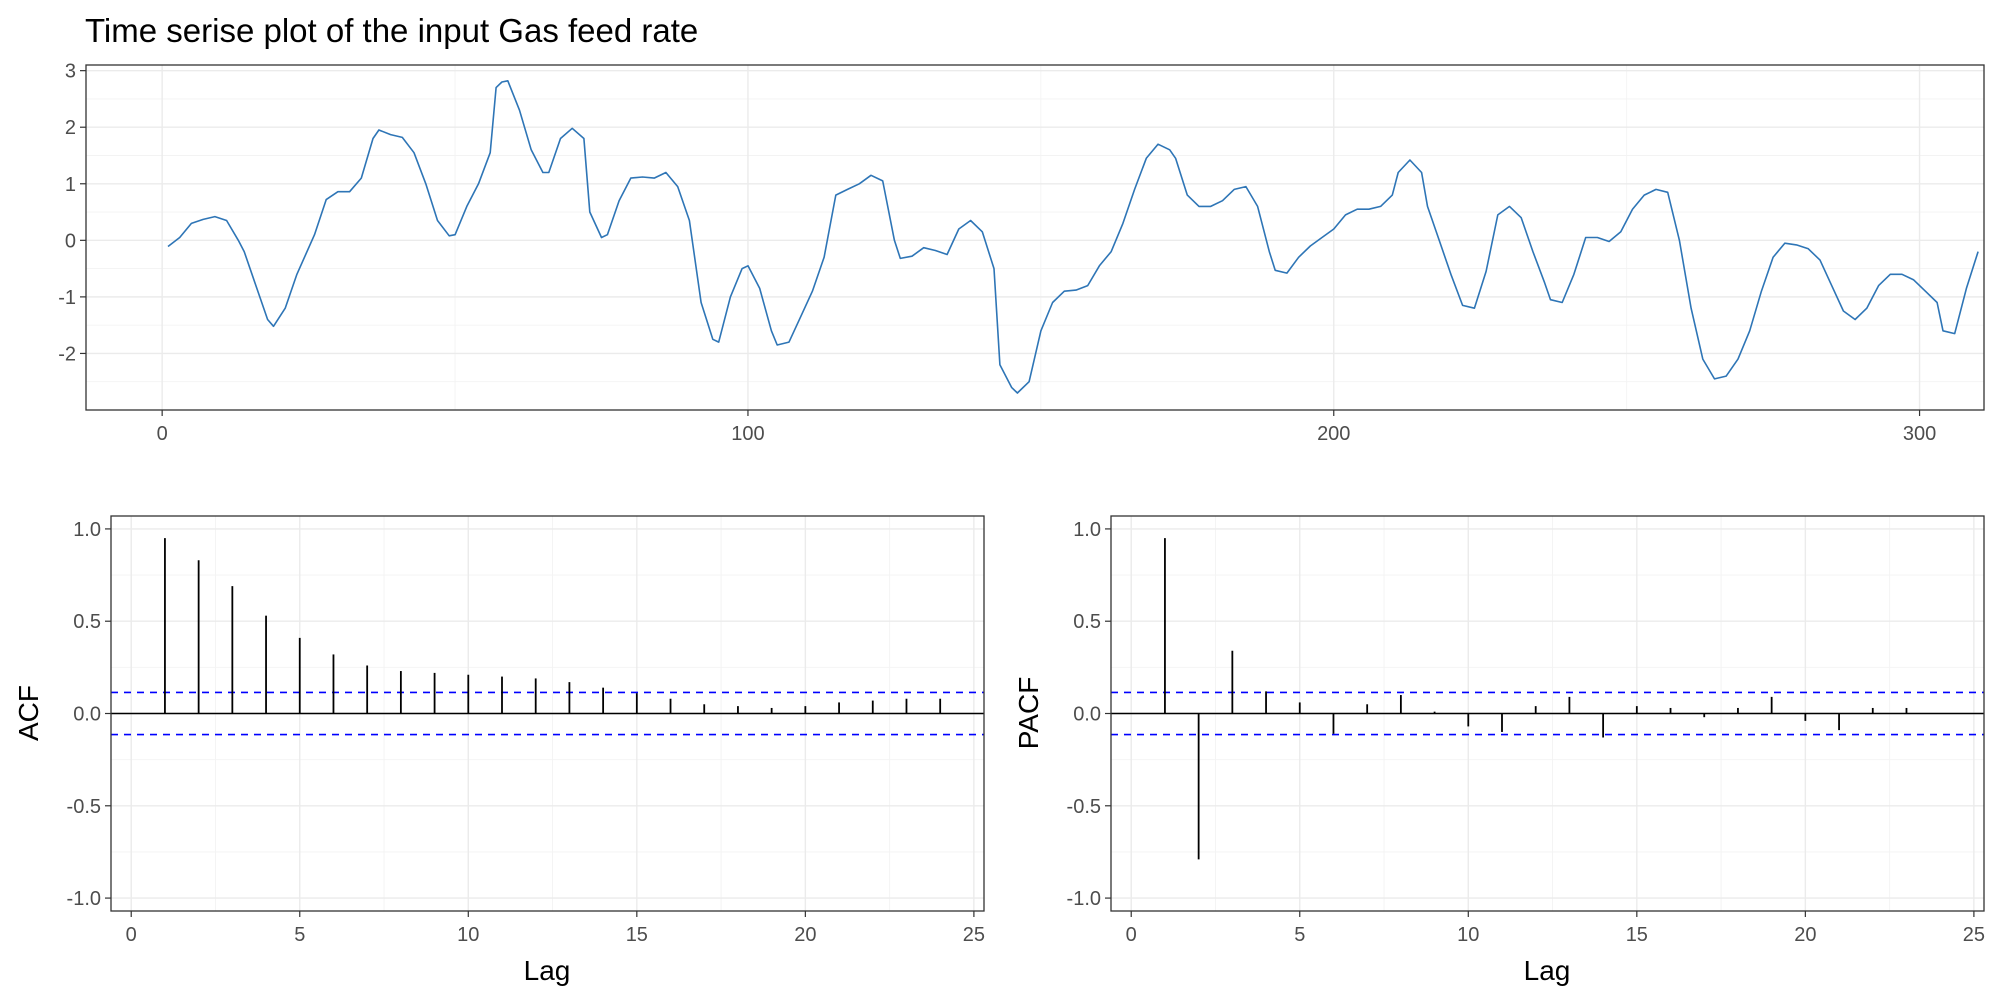 Image resolution: width=2000 pixels, height=1000 pixels. What do you see at coordinates (70, 72) in the screenshot?
I see `y-tick-label: 3` at bounding box center [70, 72].